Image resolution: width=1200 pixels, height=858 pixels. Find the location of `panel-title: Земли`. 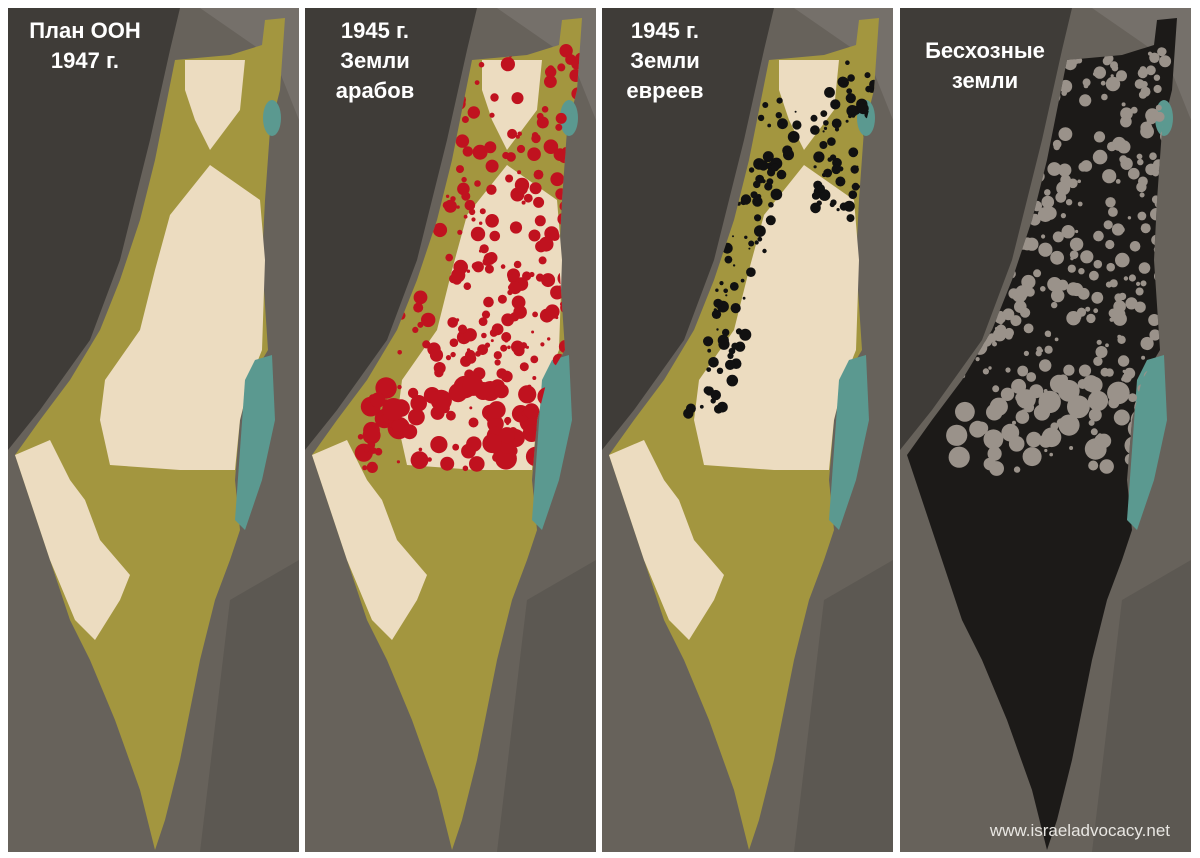

panel-title: Земли is located at coordinates (665, 60).